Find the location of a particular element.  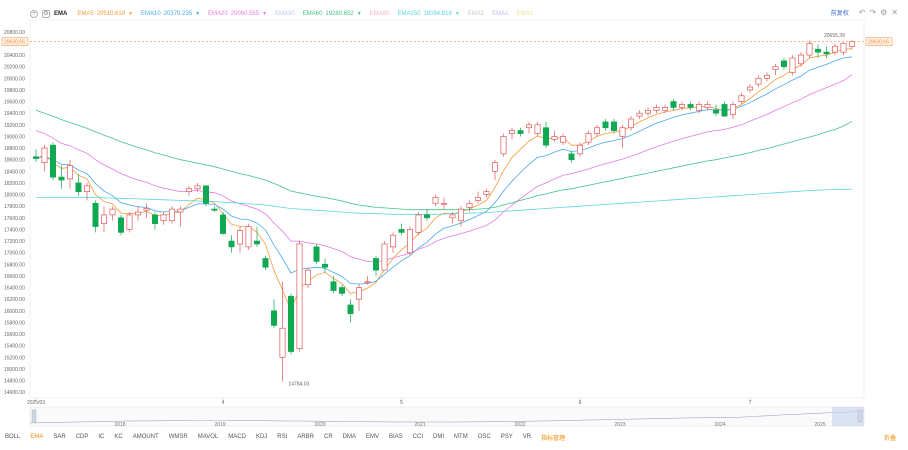

indicator-tab-5: KC is located at coordinates (118, 437).